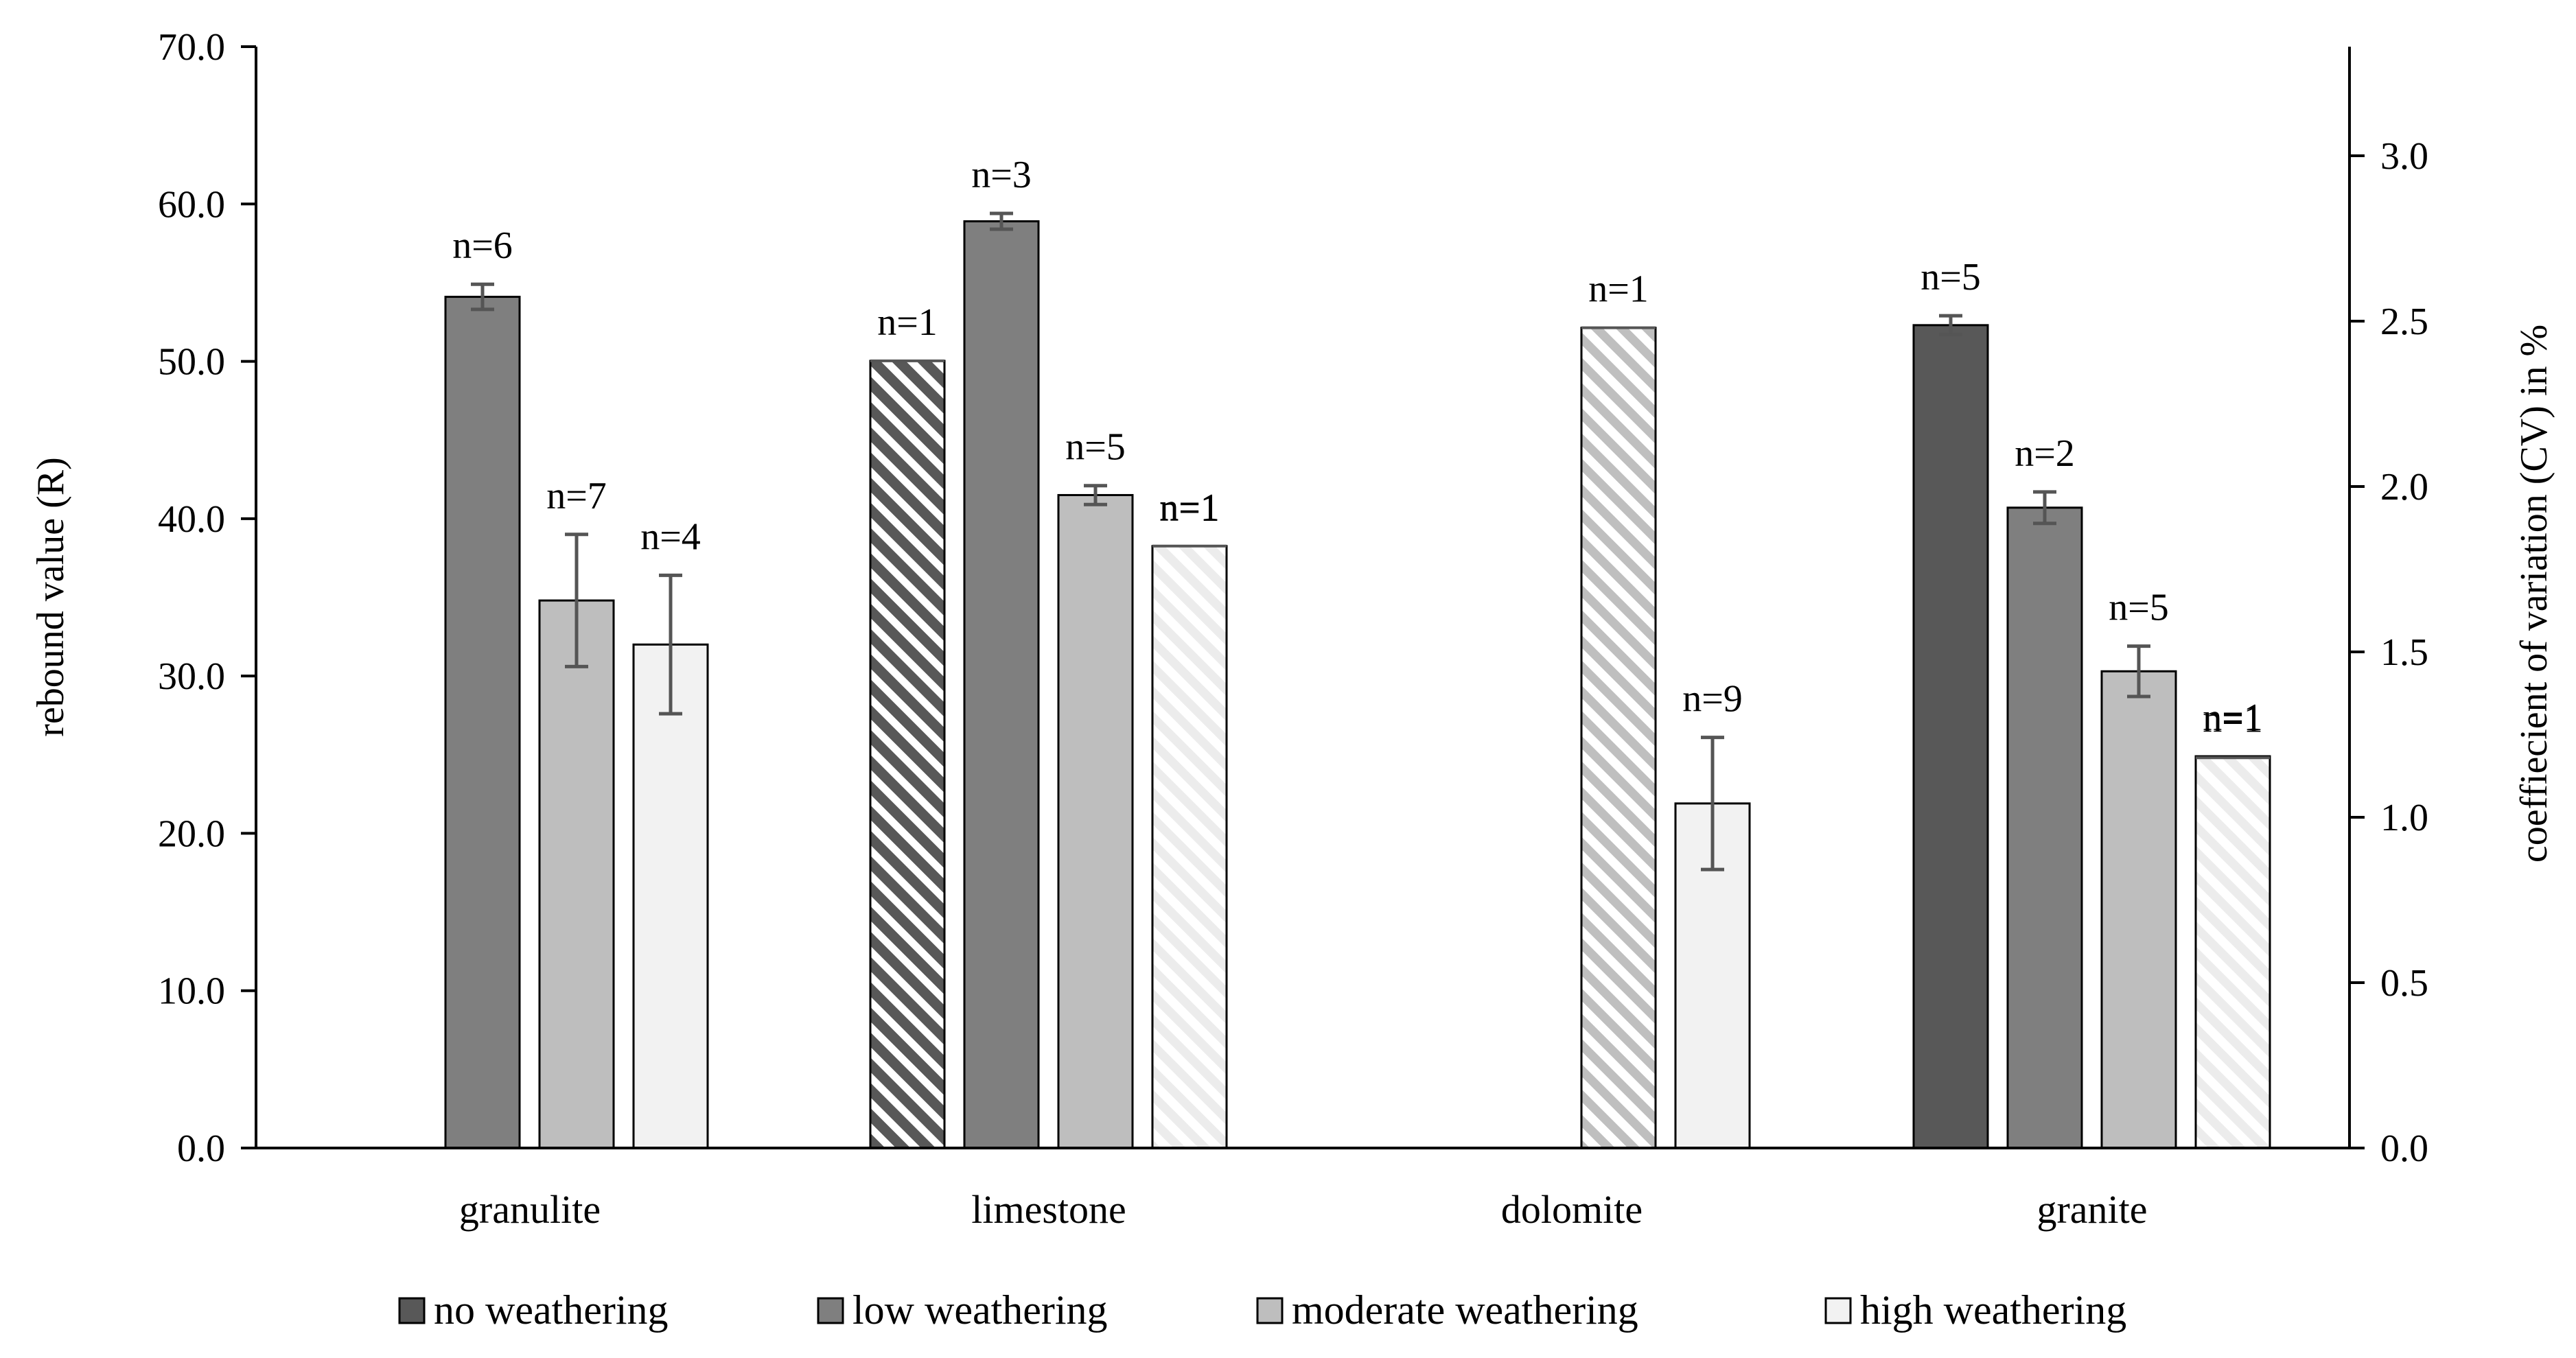 The height and width of the screenshot is (1358, 2576). I want to click on y2-tick-label: 1.0, so click(2404, 818).